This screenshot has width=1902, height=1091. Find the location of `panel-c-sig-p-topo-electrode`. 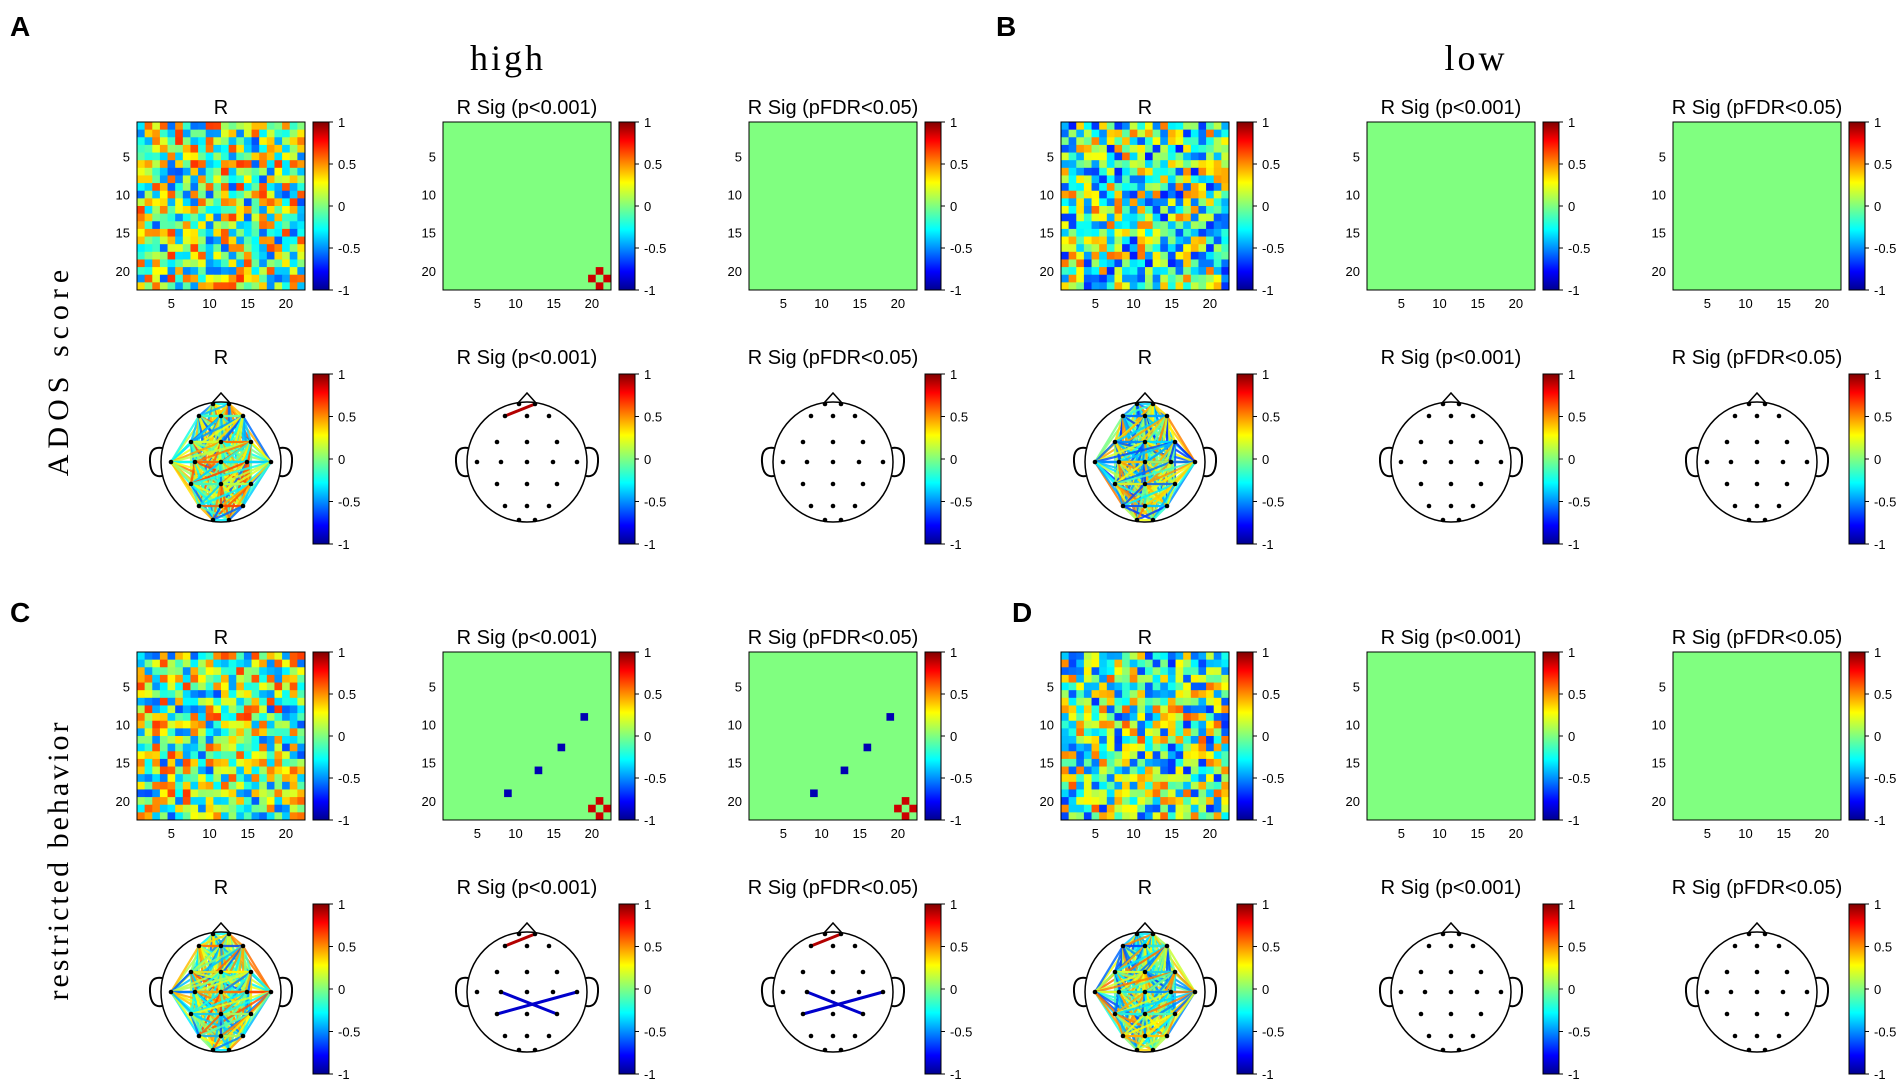

panel-c-sig-p-topo-electrode is located at coordinates (501, 992).